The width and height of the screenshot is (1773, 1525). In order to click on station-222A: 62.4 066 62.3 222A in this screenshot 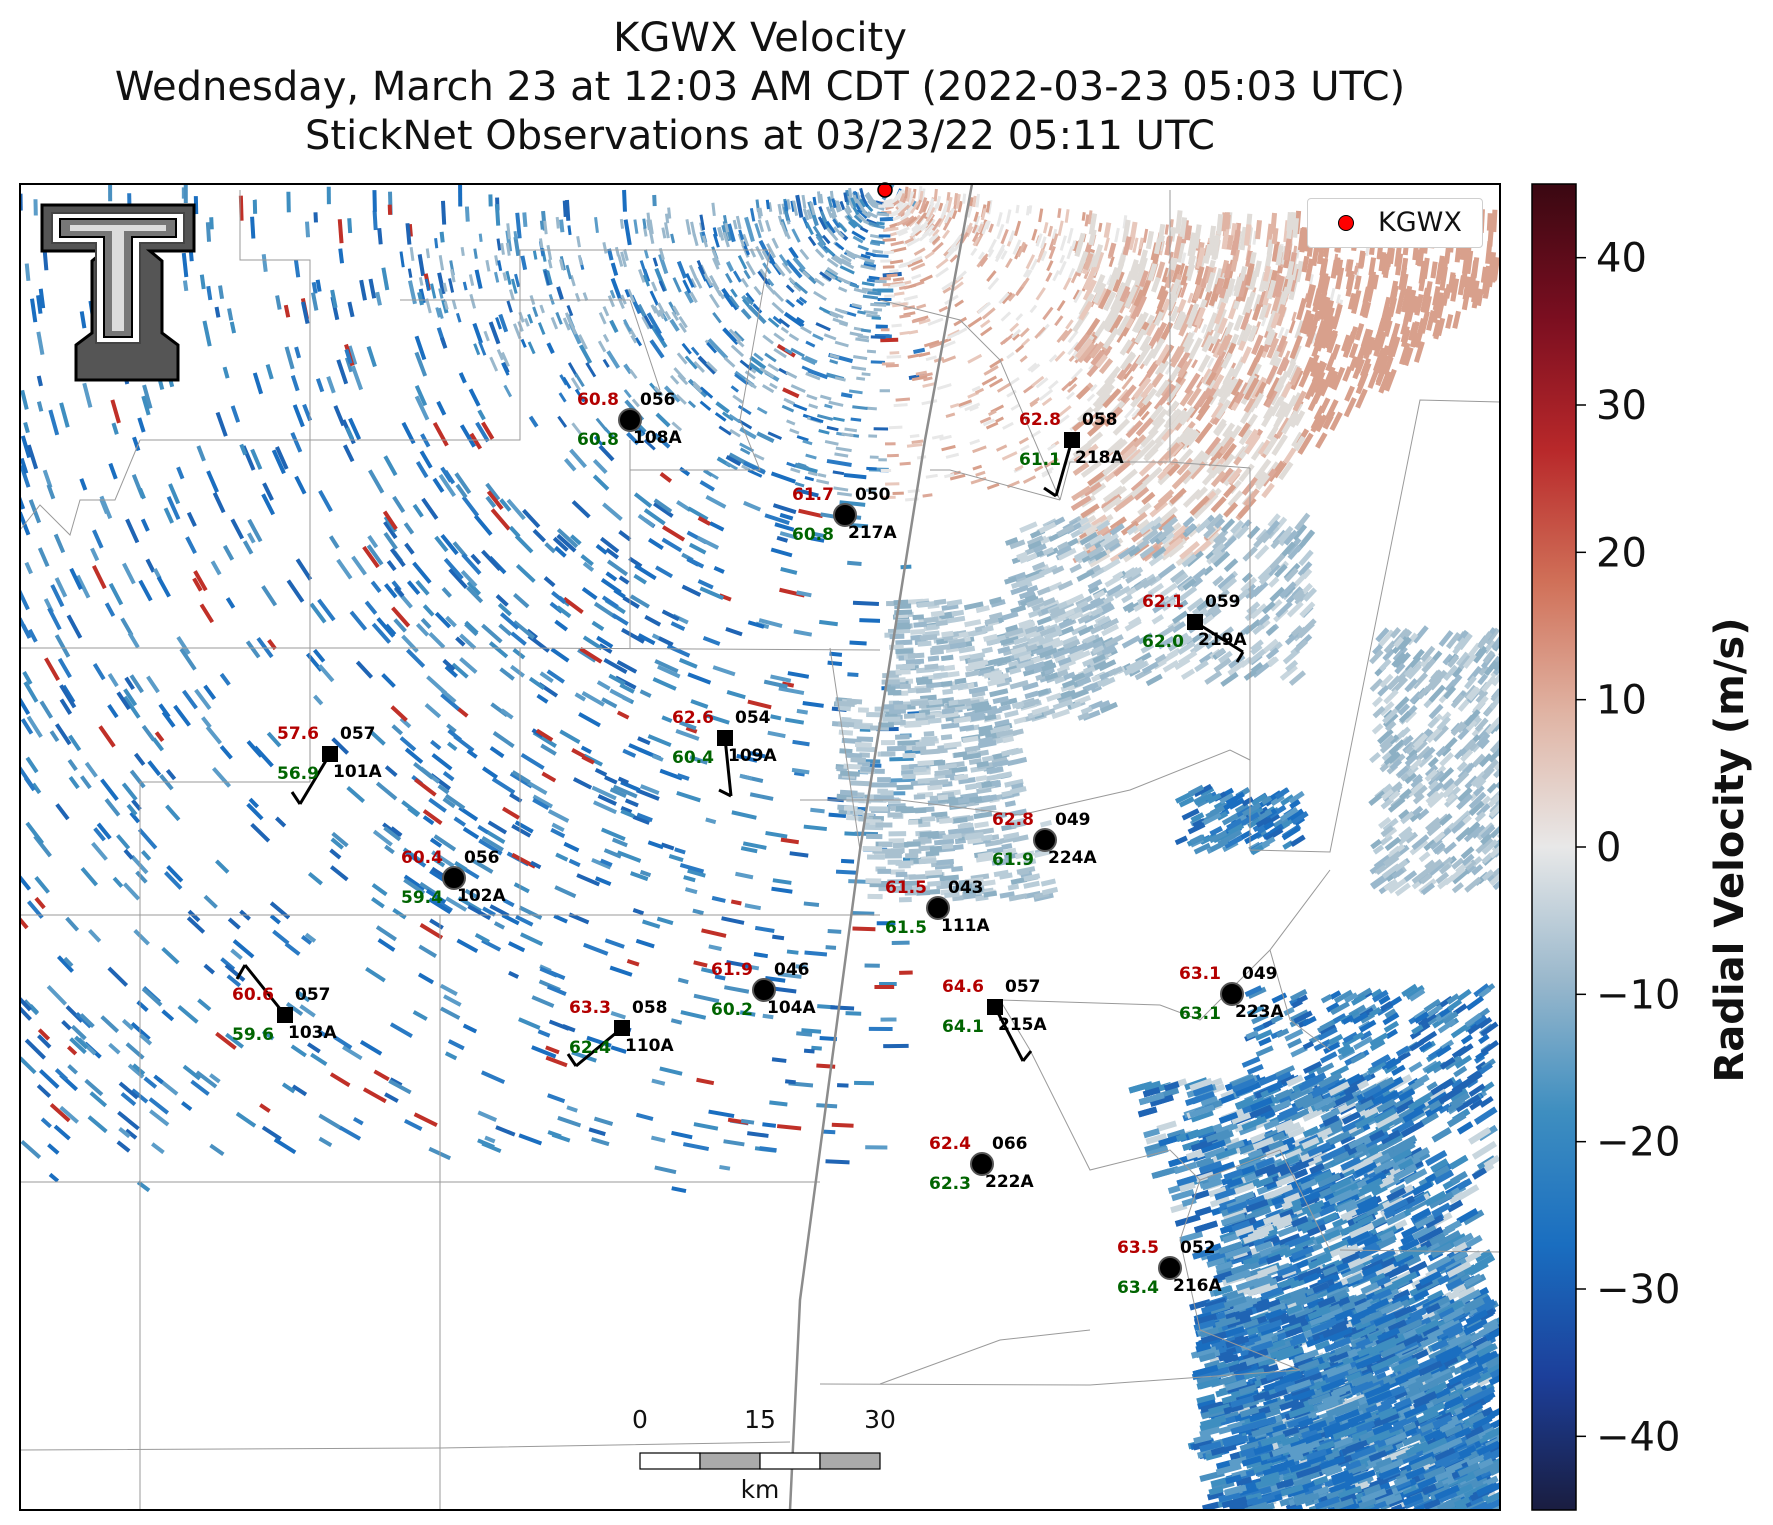, I will do `click(981, 1164)`.